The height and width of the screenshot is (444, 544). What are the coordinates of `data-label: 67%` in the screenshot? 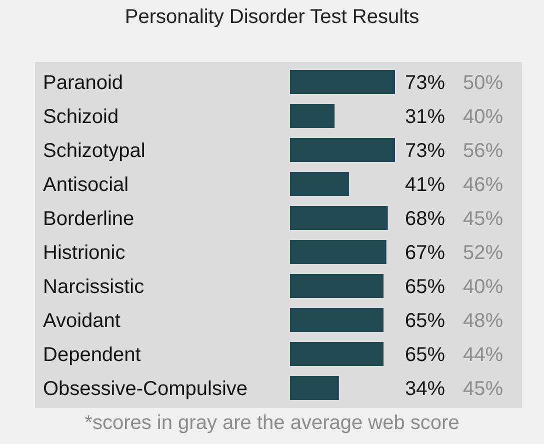 It's located at (425, 253).